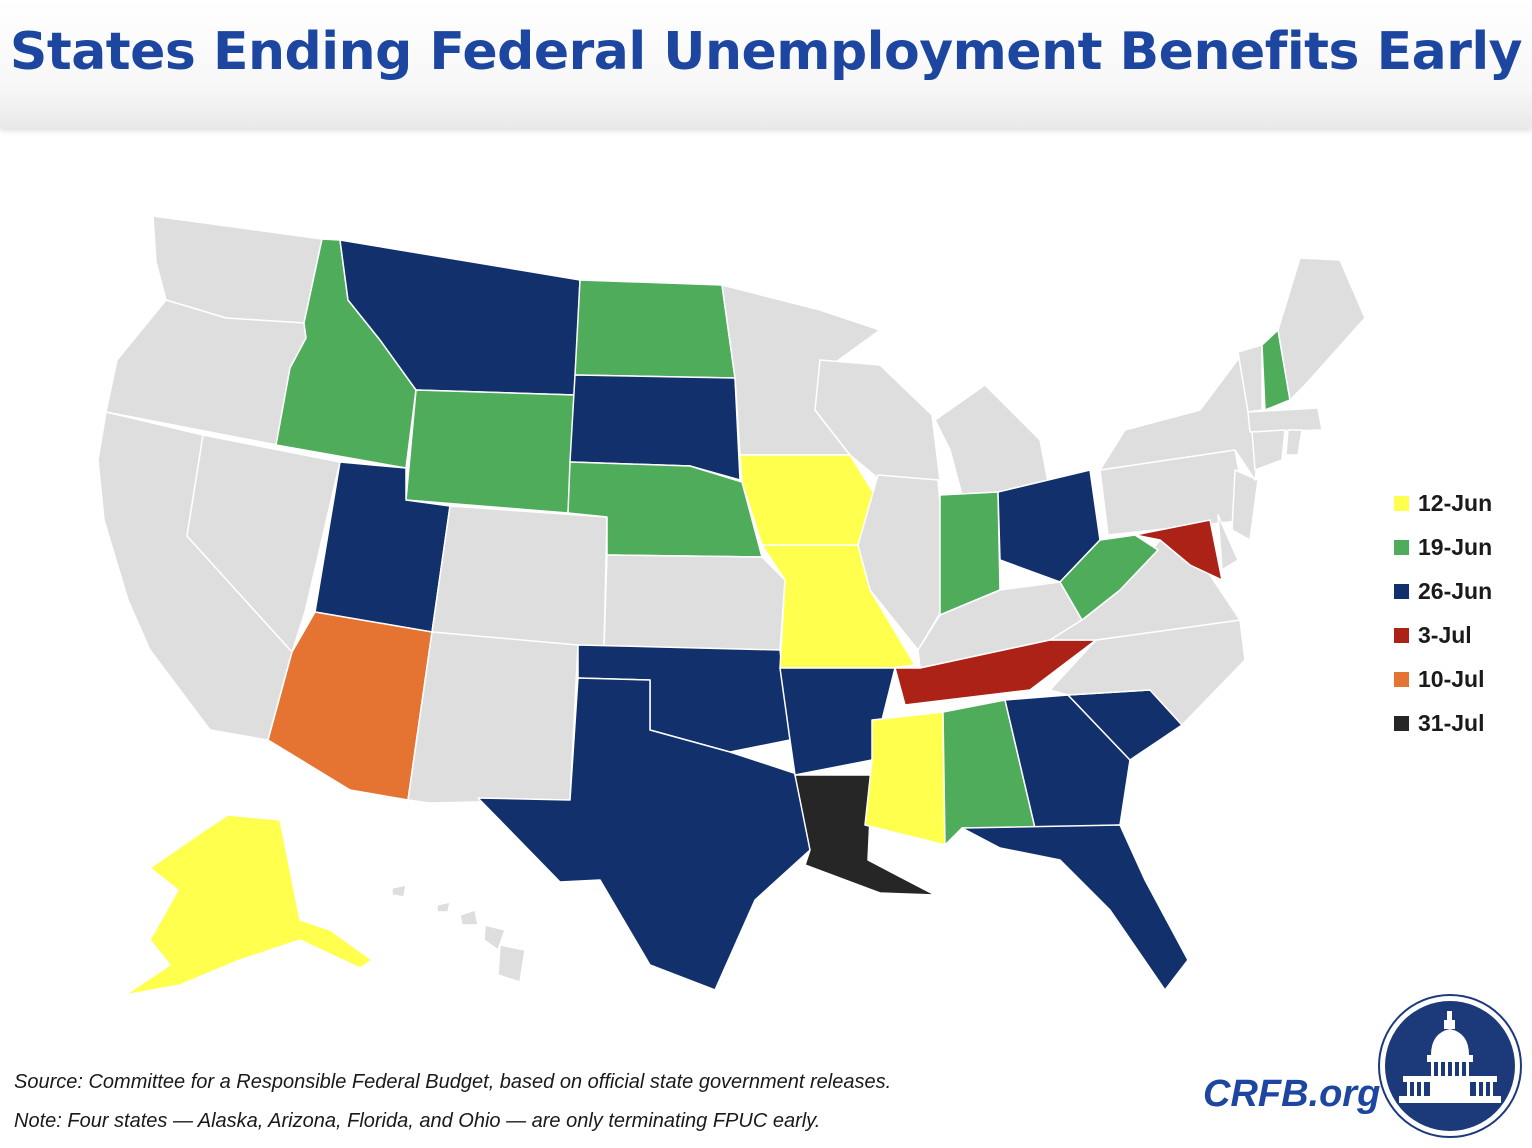 The width and height of the screenshot is (1532, 1148). Describe the element at coordinates (694, 602) in the screenshot. I see `state-kansas` at that location.